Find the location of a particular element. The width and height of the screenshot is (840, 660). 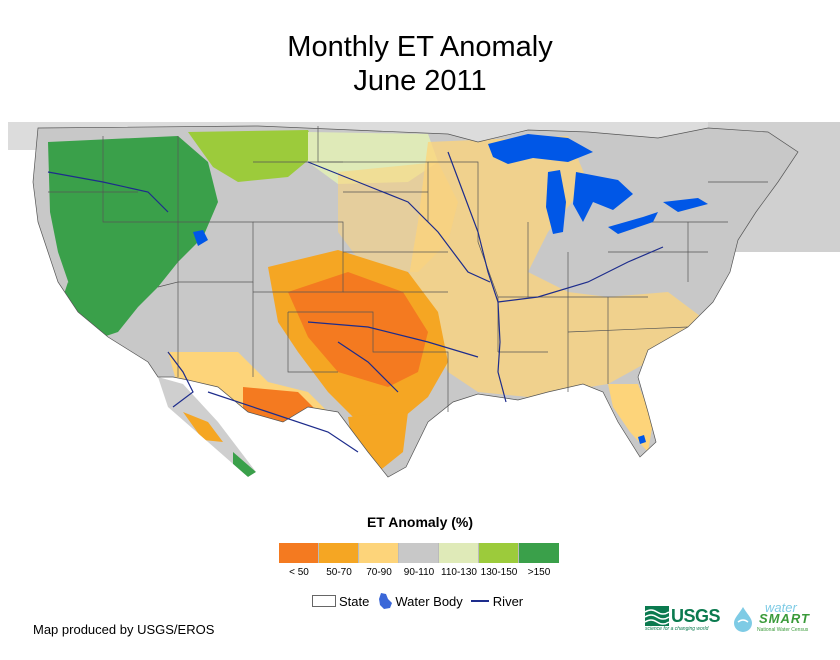

watersmart-smart-text: SMART is located at coordinates (784, 618).